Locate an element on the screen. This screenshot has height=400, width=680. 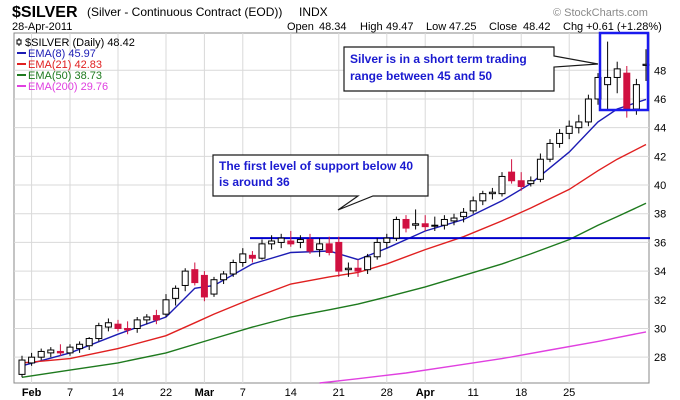
x-tick-label: Apr is located at coordinates (426, 393).